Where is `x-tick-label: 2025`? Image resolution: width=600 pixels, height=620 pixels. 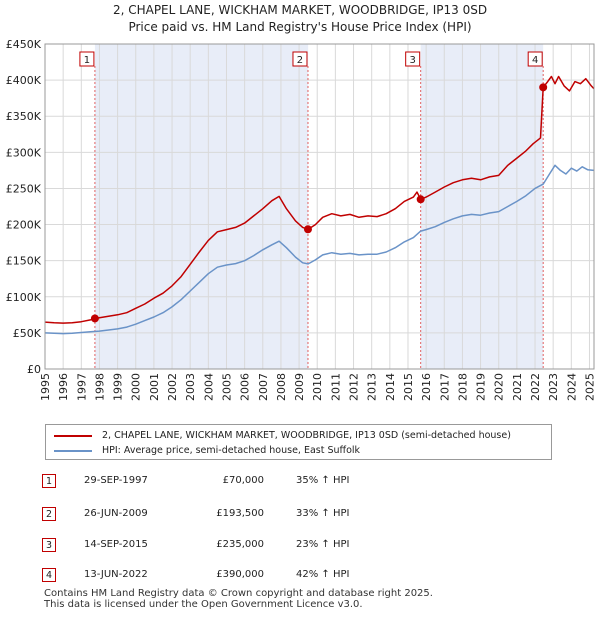 x-tick-label: 2025 is located at coordinates (589, 387).